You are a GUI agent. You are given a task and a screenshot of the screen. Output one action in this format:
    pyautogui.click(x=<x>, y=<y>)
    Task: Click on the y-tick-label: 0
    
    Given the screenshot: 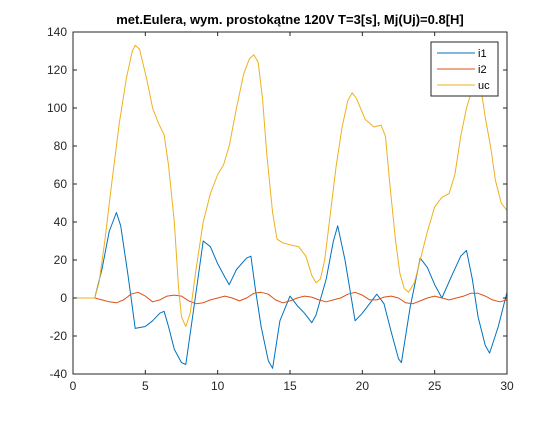 What is the action you would take?
    pyautogui.click(x=63, y=298)
    